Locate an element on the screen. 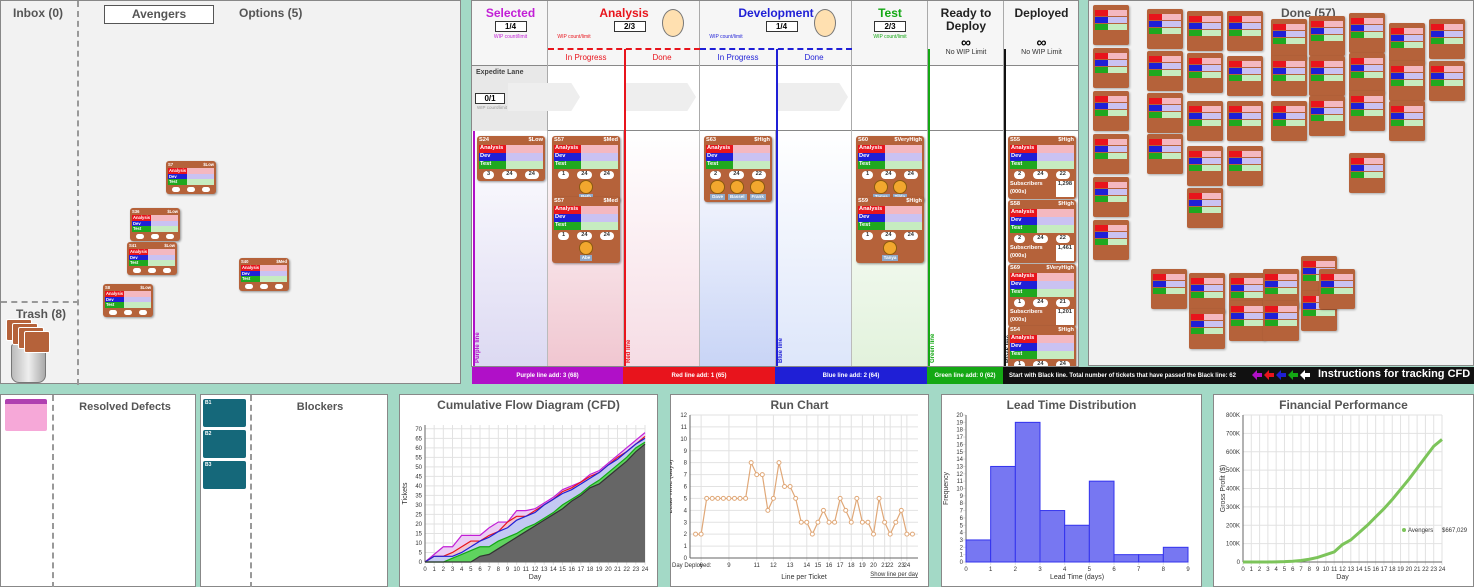  y-tick-label: 10 is located at coordinates (683, 440).